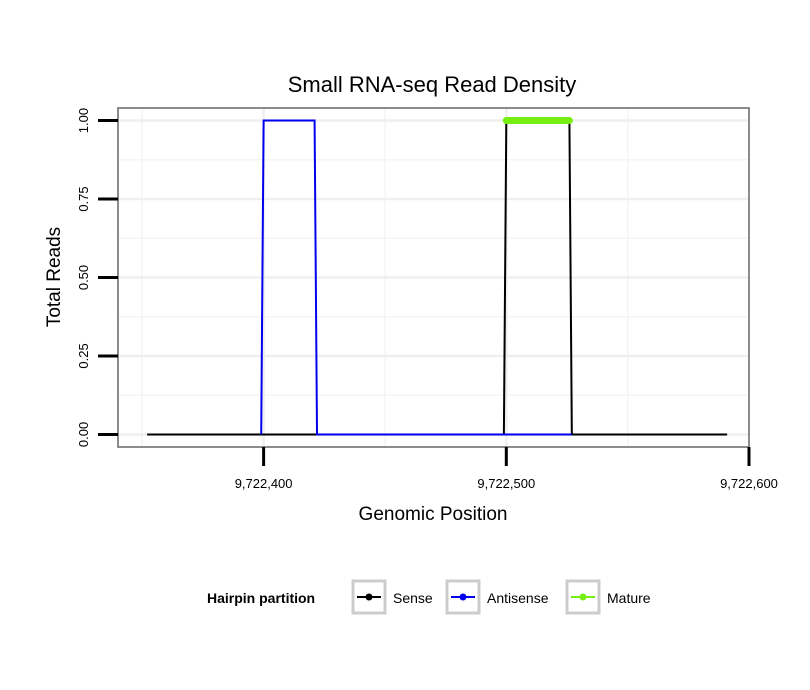 The height and width of the screenshot is (690, 810). Describe the element at coordinates (261, 598) in the screenshot. I see `legend-title: Hairpin partition` at that location.